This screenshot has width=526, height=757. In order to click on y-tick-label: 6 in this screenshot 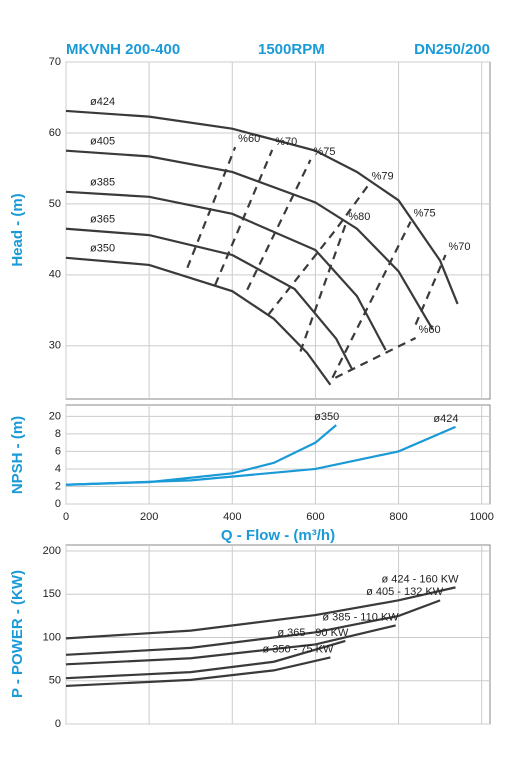, I will do `click(58, 451)`.